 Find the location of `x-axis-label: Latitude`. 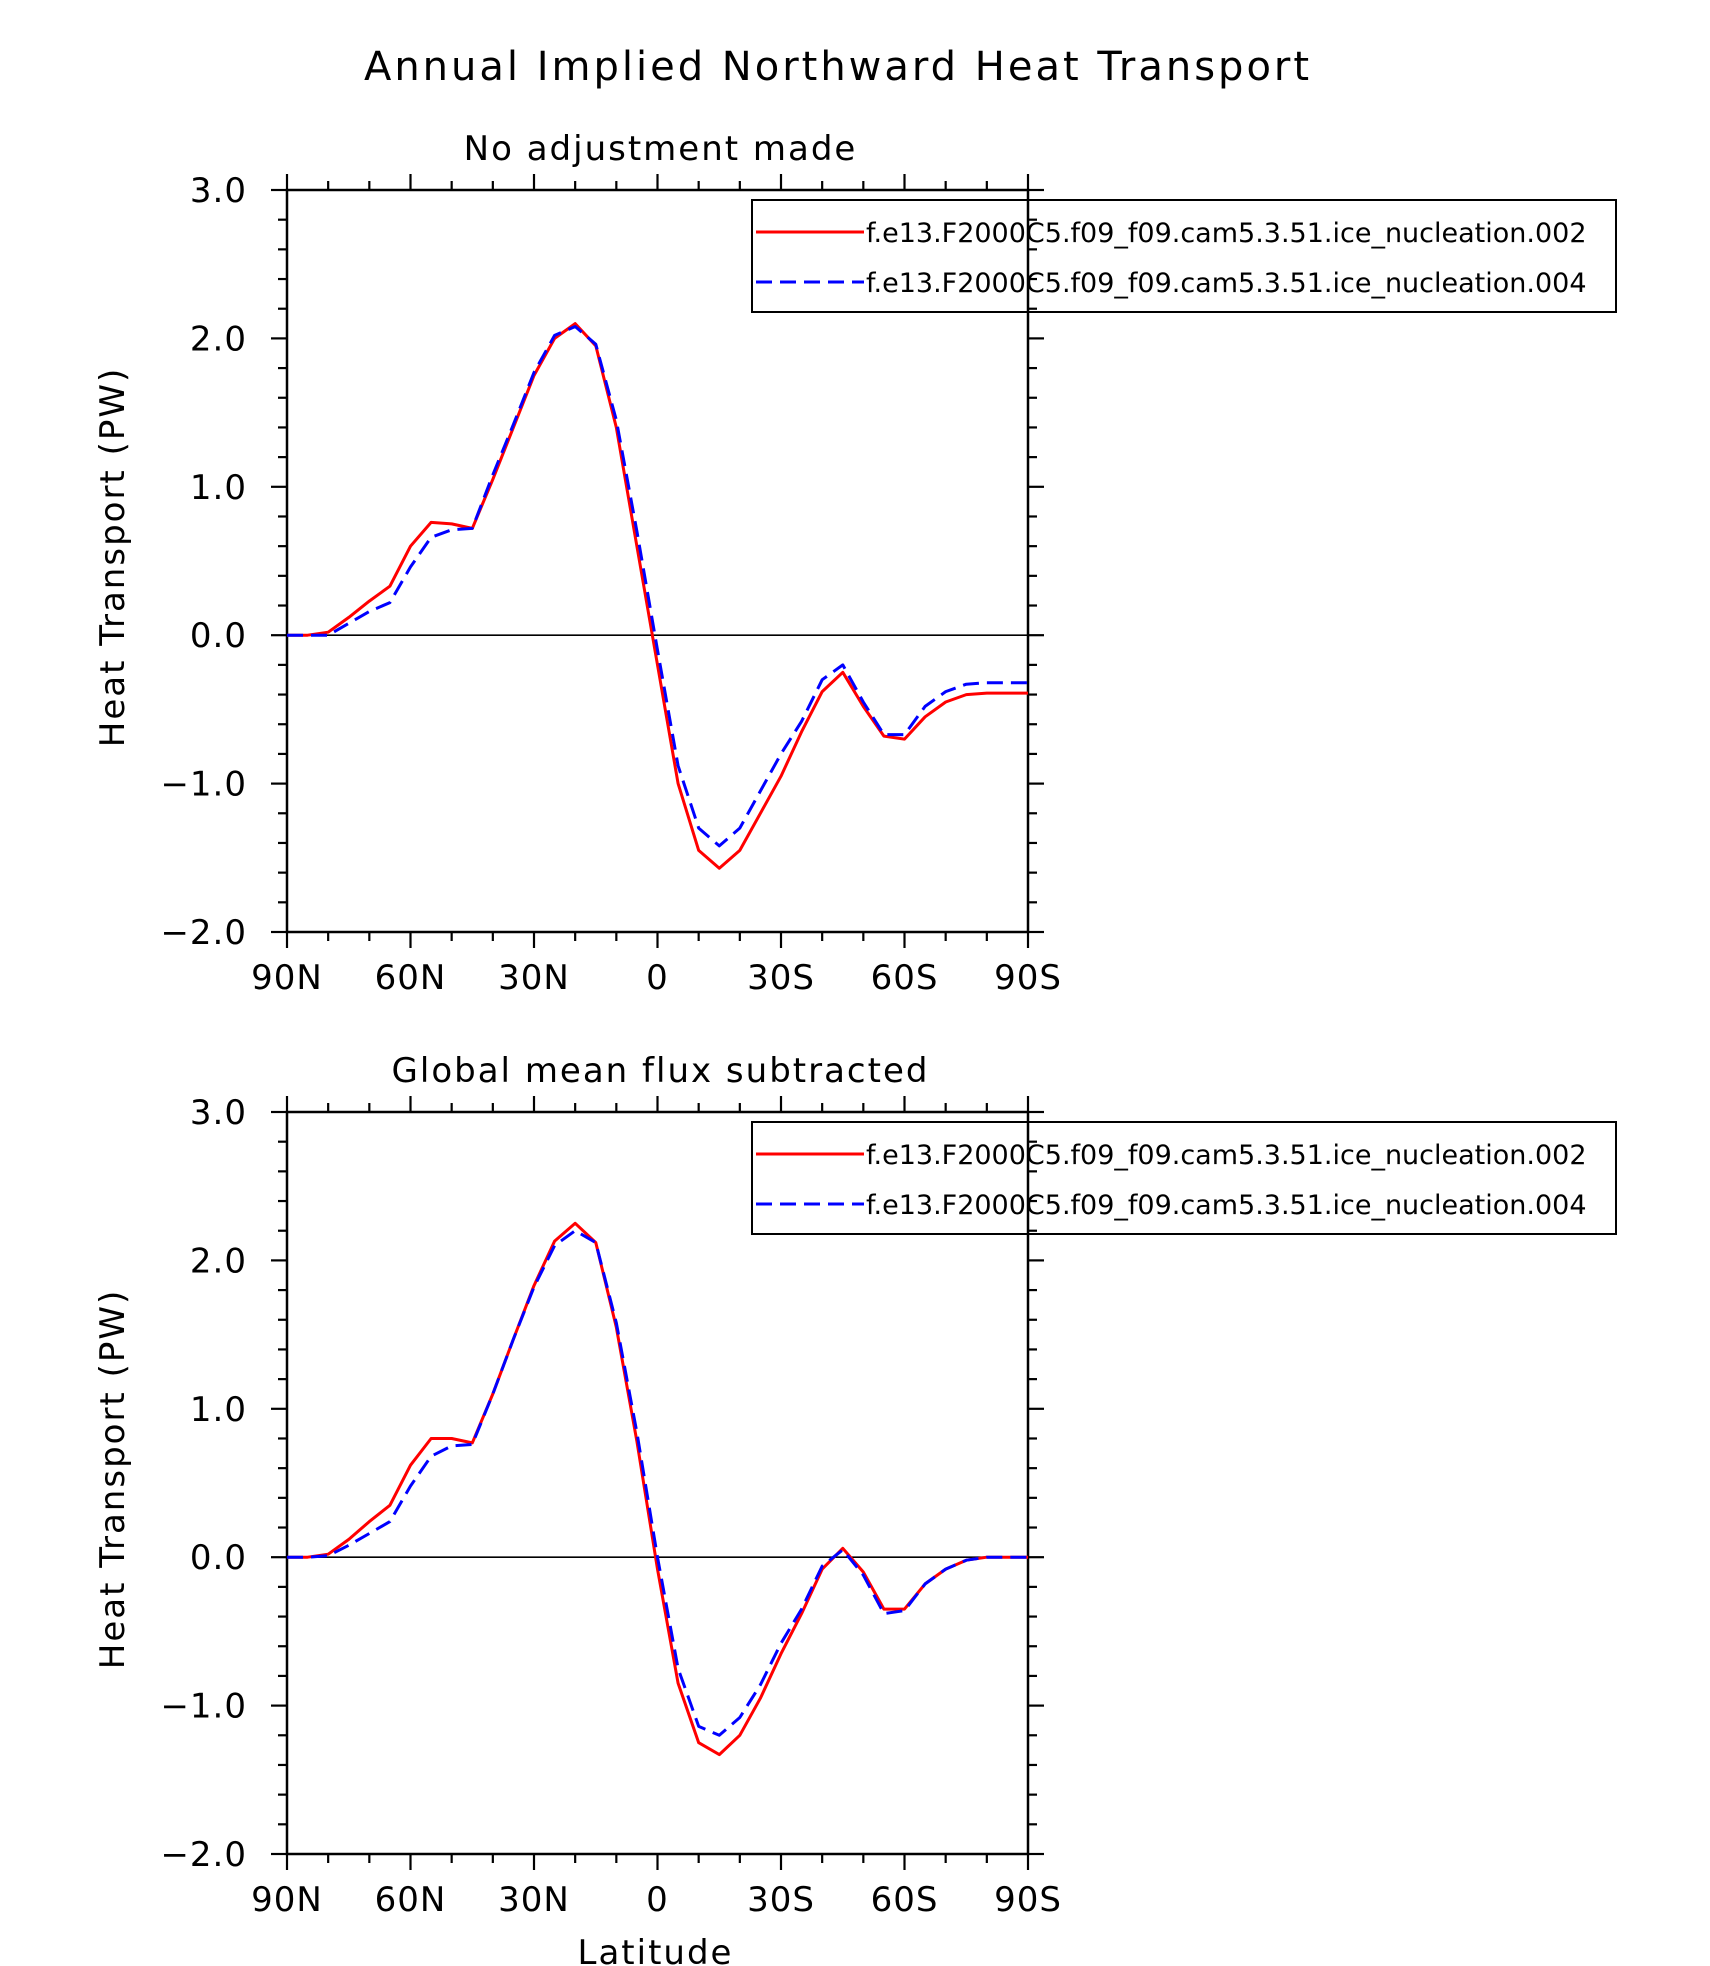

x-axis-label: Latitude is located at coordinates (656, 1949).